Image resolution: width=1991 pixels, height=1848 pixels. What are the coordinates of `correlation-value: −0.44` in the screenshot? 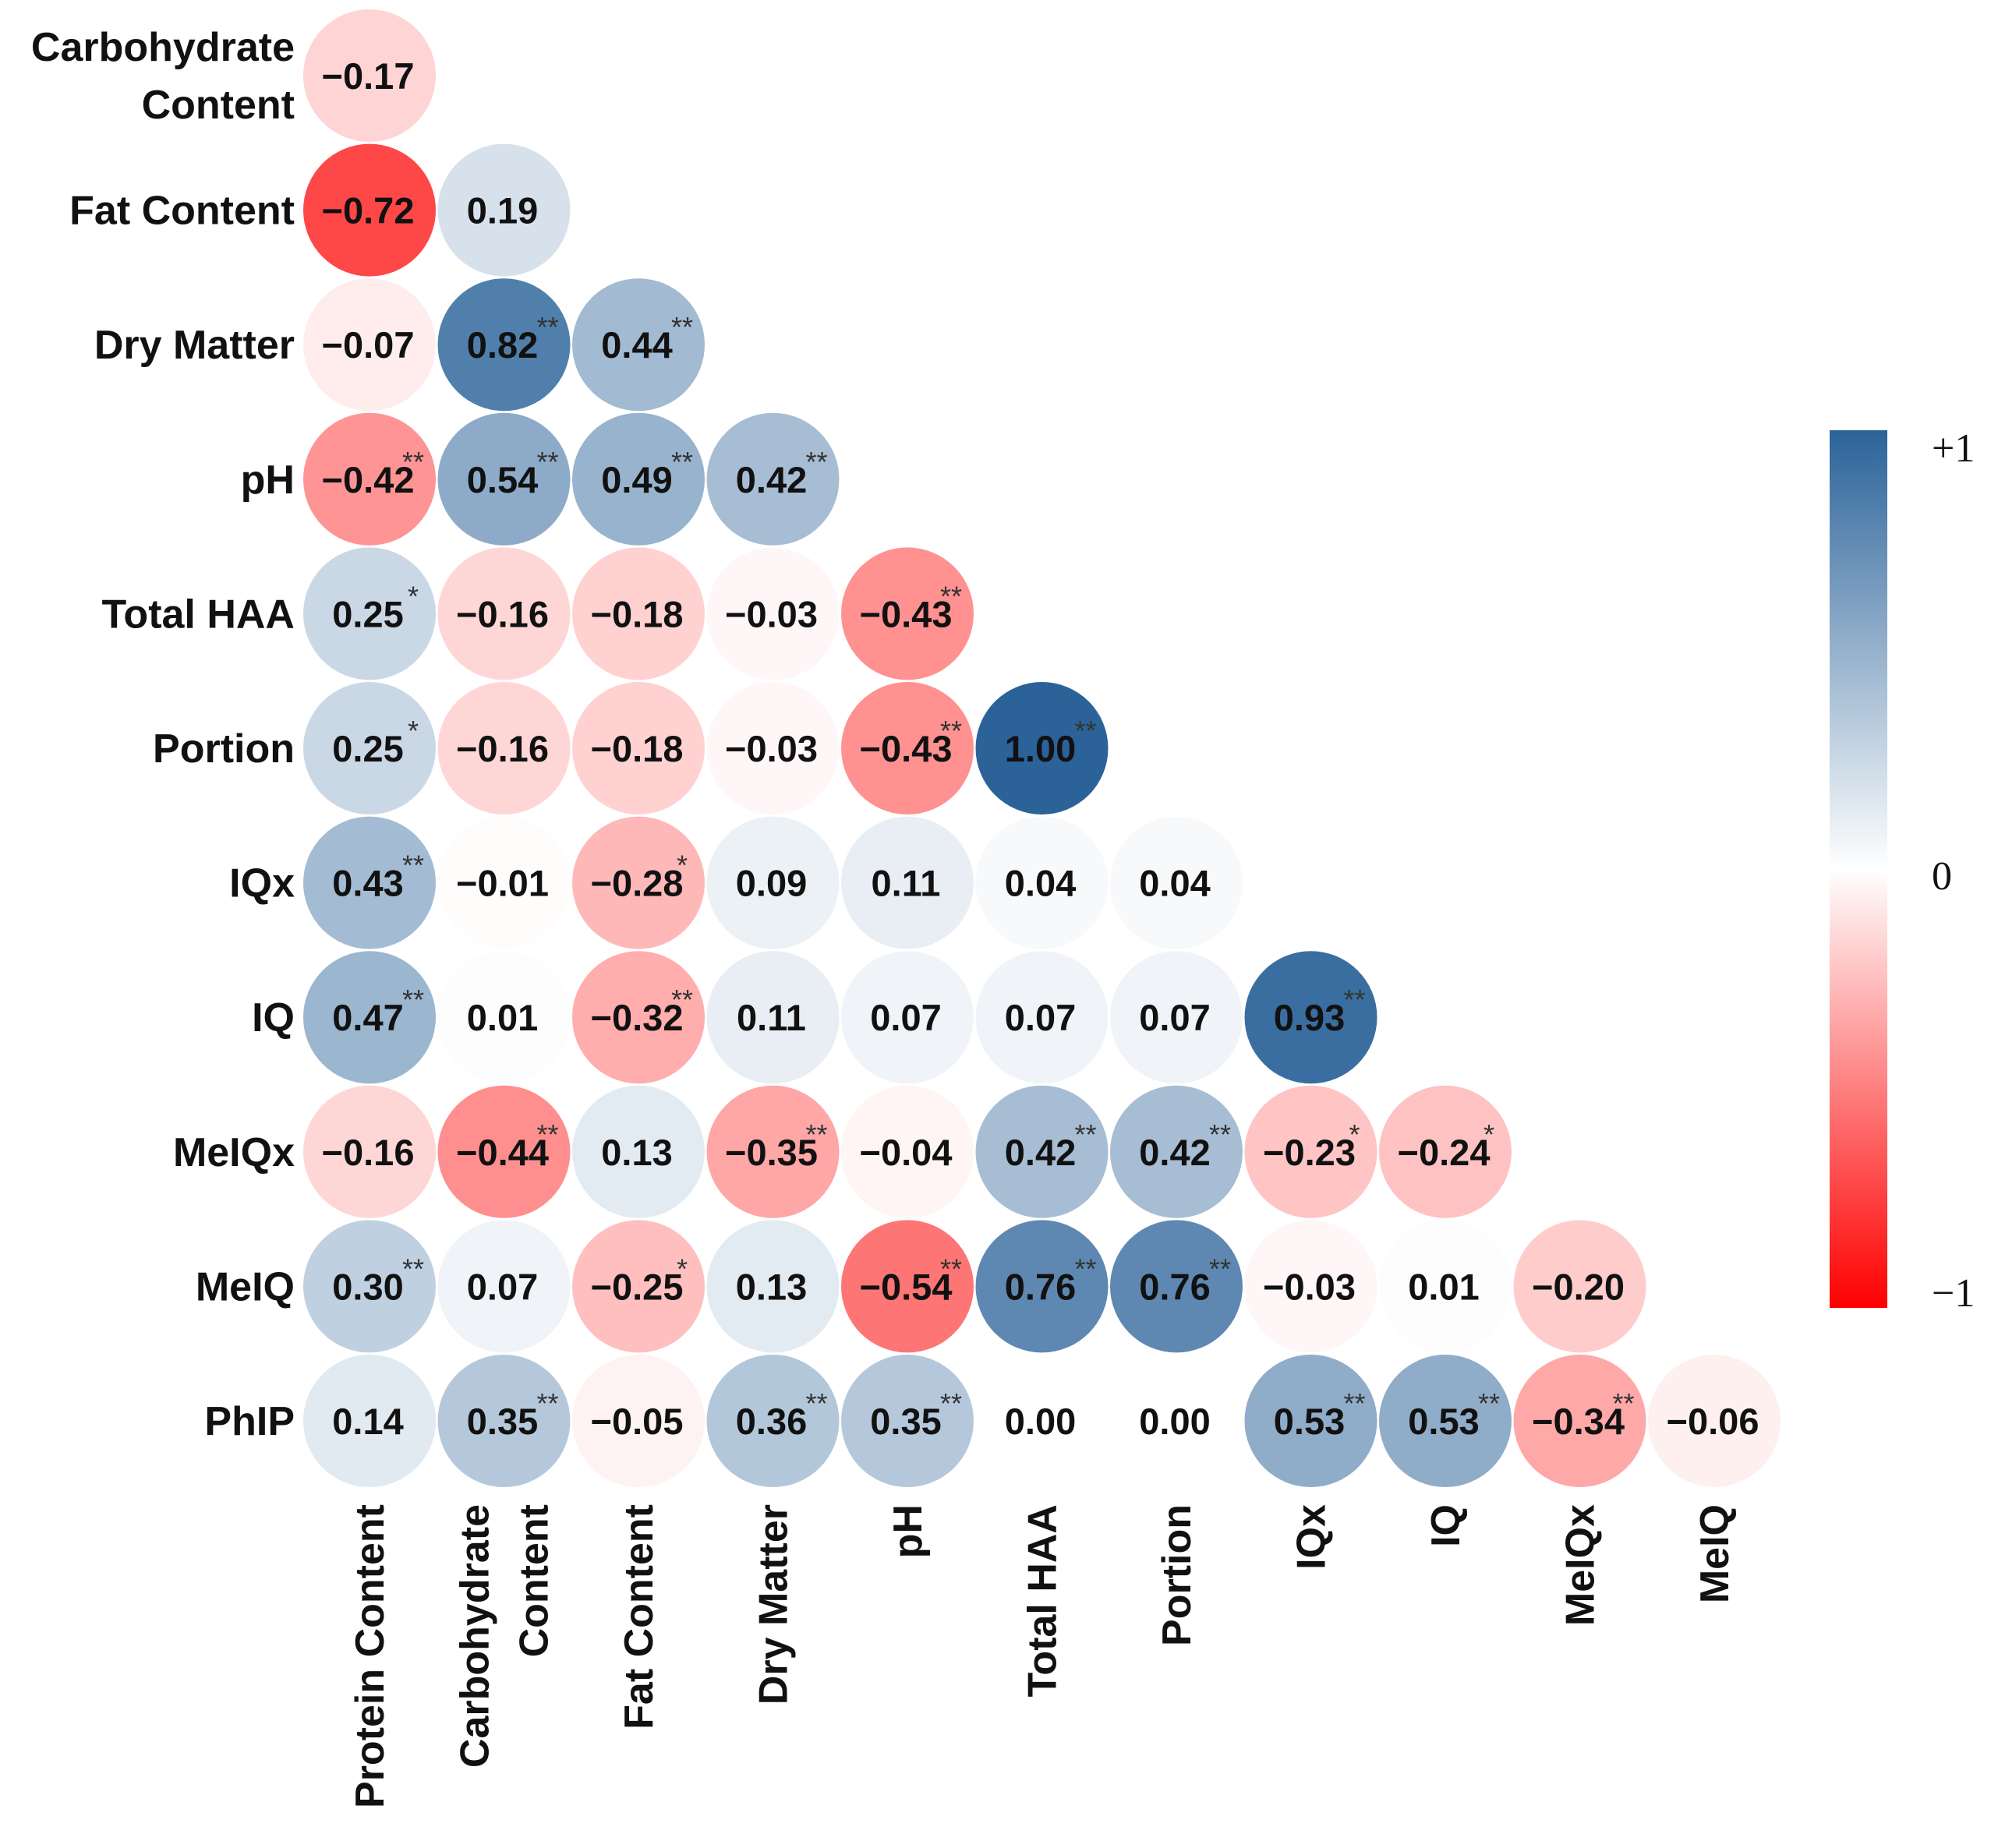 It's located at (502, 1152).